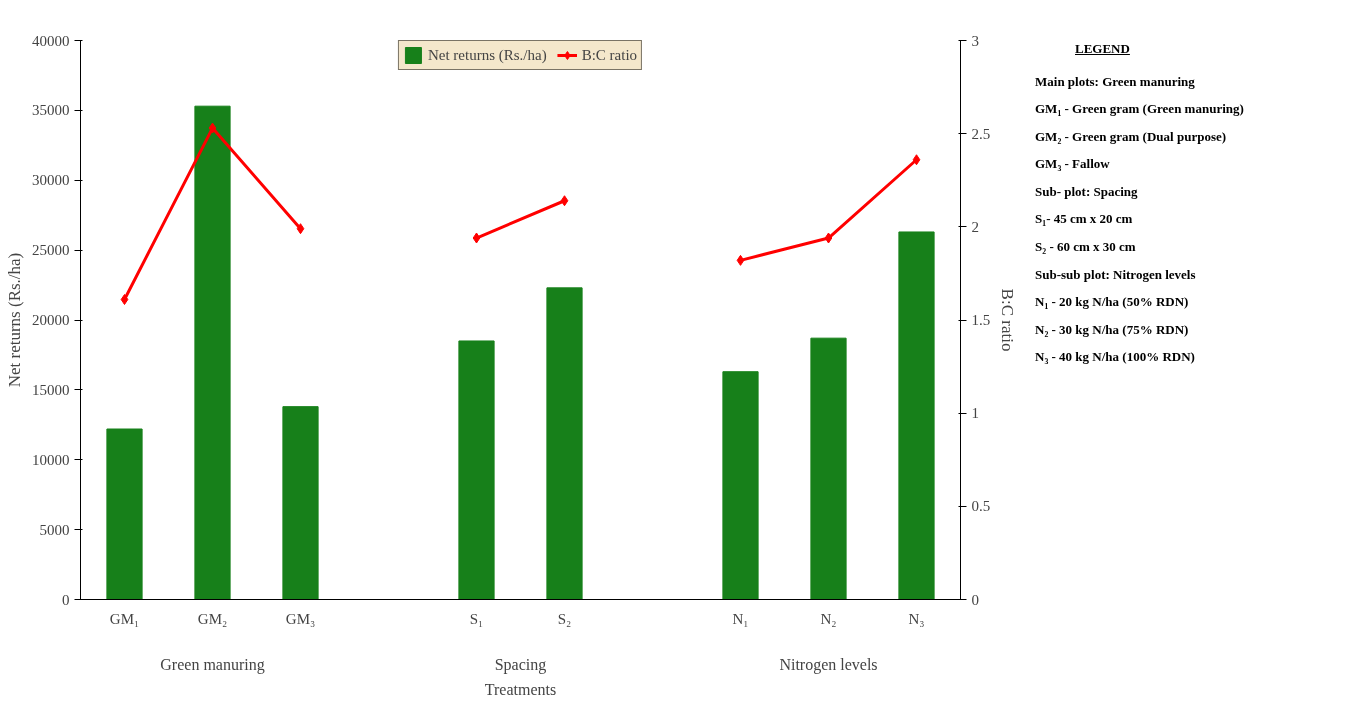  What do you see at coordinates (124, 618) in the screenshot?
I see `x-tick-label: GM₁` at bounding box center [124, 618].